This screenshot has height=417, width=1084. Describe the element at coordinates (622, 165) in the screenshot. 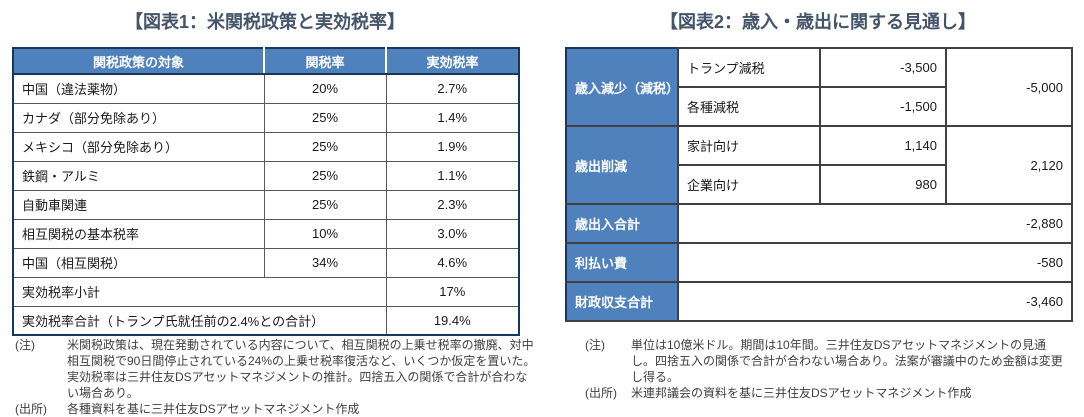

I see `group-label-spending-cuts: 歳出削減` at that location.